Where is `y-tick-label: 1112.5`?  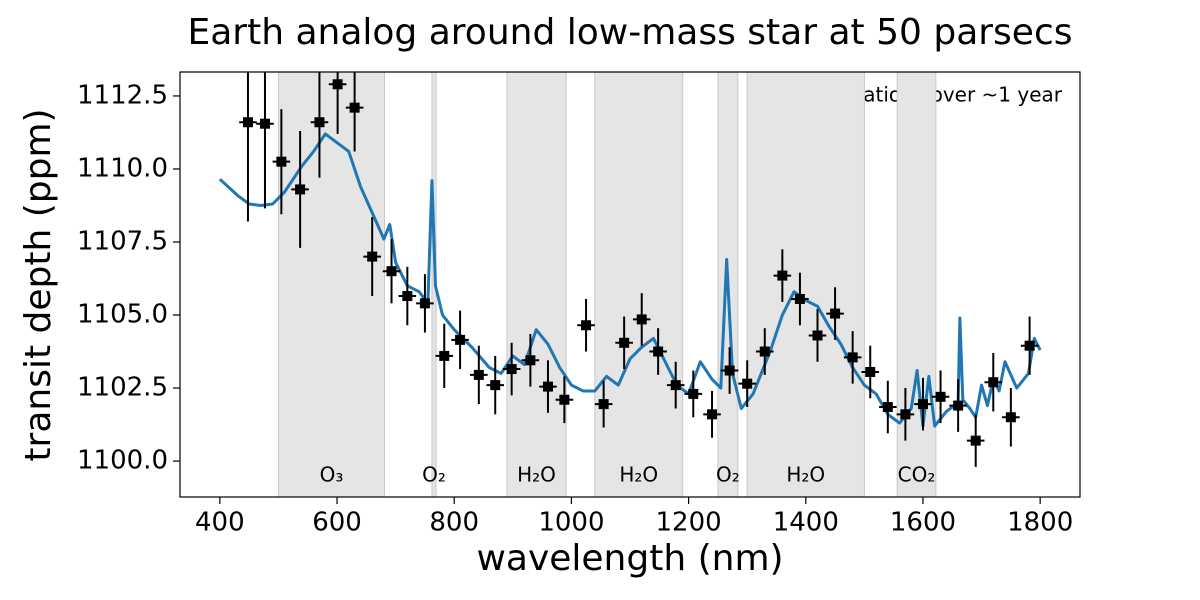
y-tick-label: 1112.5 is located at coordinates (122, 95).